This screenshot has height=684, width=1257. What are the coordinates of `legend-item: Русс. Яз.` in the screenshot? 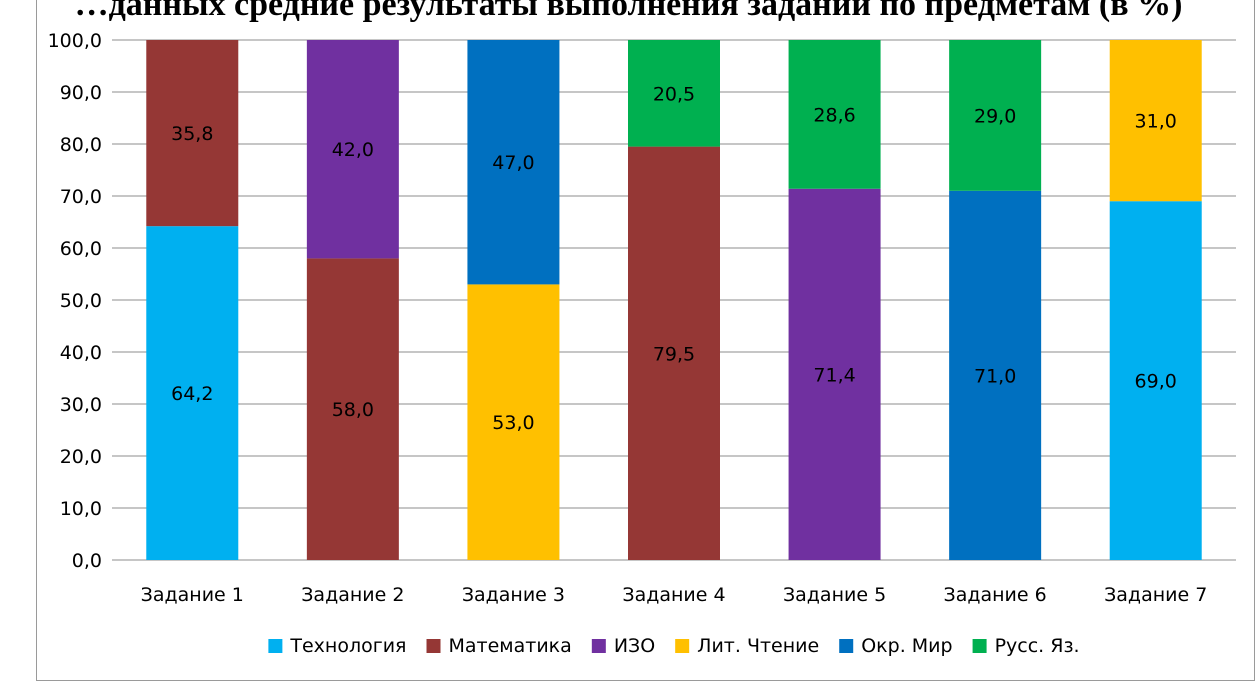 It's located at (1026, 646).